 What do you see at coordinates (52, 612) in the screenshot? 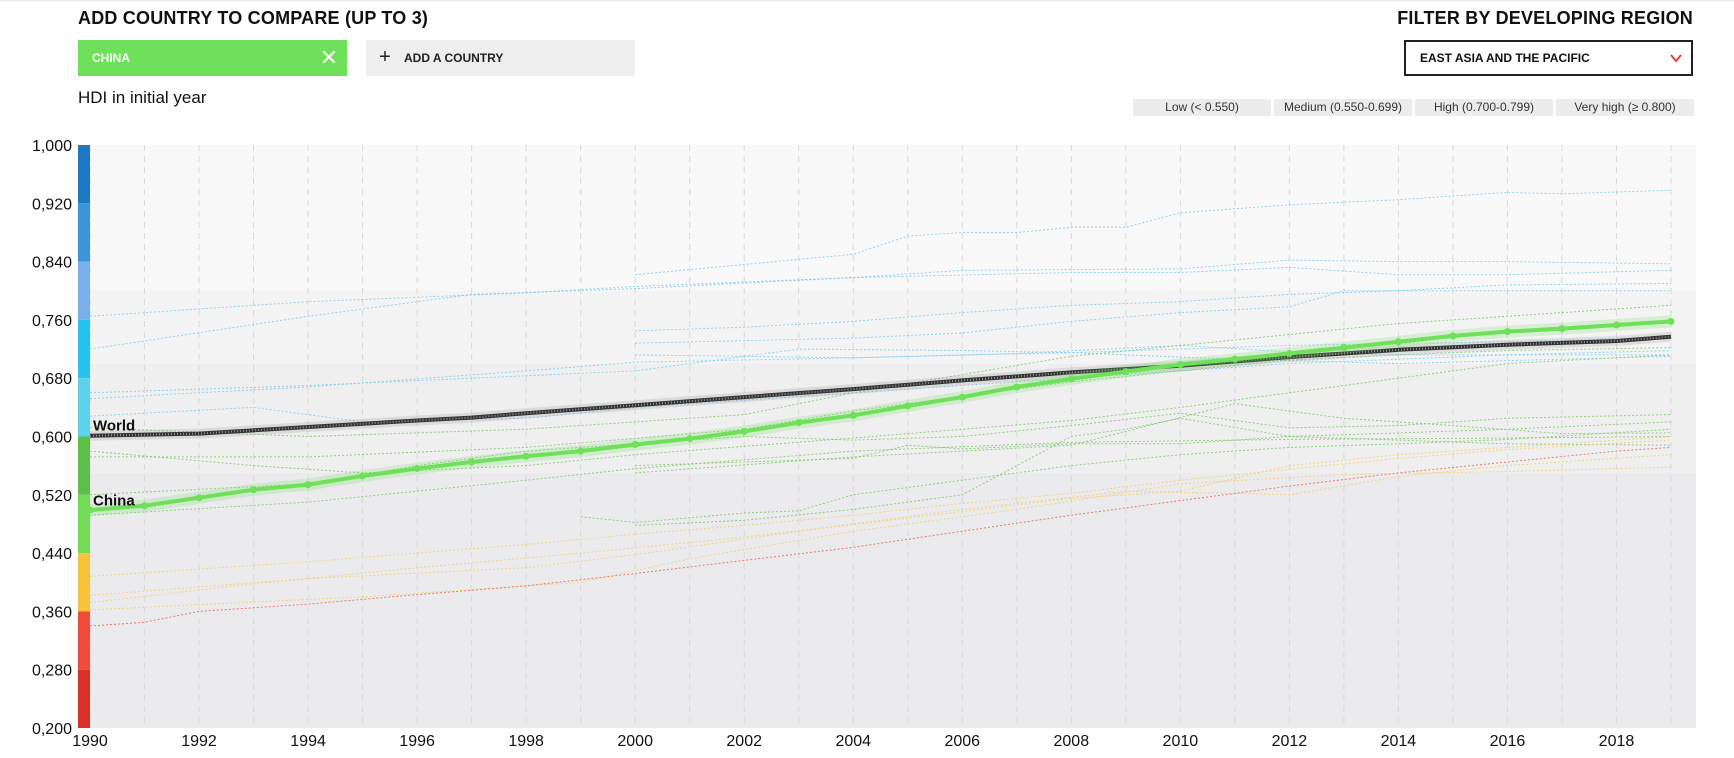
I see `y-tick-label: 0,360` at bounding box center [52, 612].